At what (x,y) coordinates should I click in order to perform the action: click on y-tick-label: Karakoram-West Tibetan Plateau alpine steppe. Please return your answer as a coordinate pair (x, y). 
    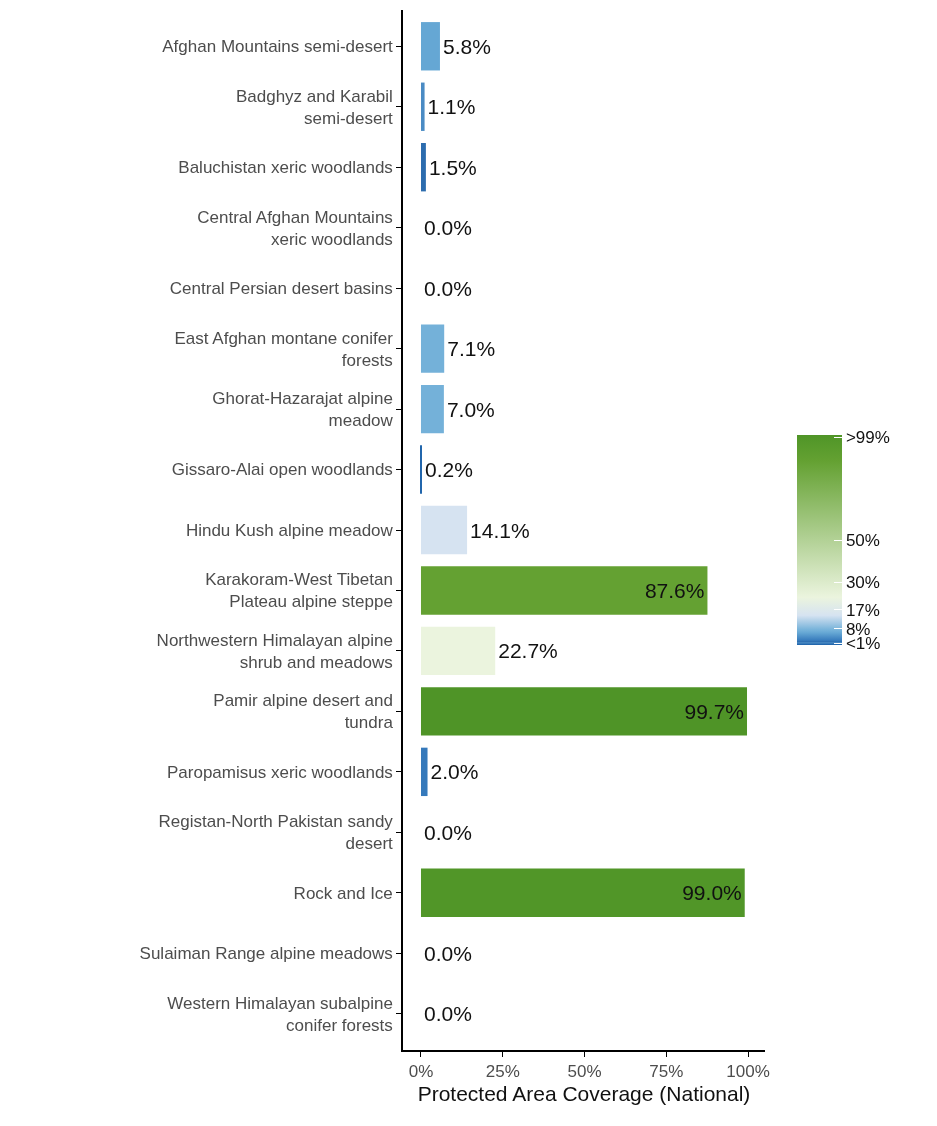
    Looking at the image, I should click on (299, 591).